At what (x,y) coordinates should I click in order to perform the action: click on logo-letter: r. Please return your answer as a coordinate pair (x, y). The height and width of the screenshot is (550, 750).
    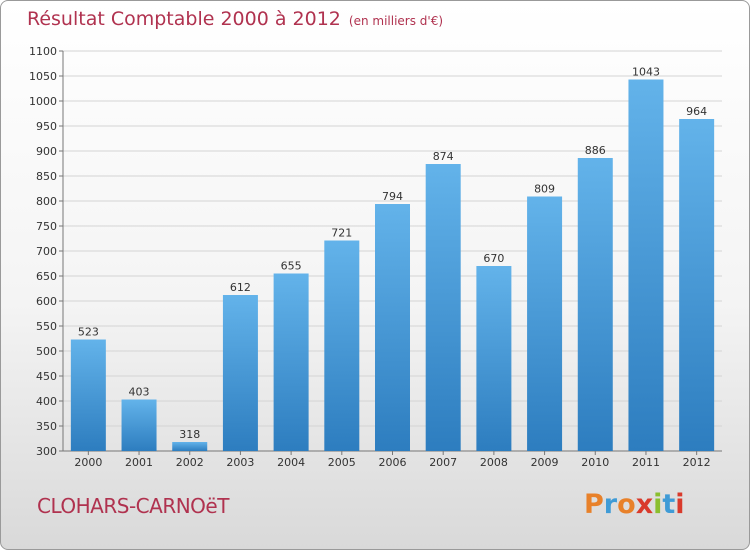
    Looking at the image, I should click on (610, 504).